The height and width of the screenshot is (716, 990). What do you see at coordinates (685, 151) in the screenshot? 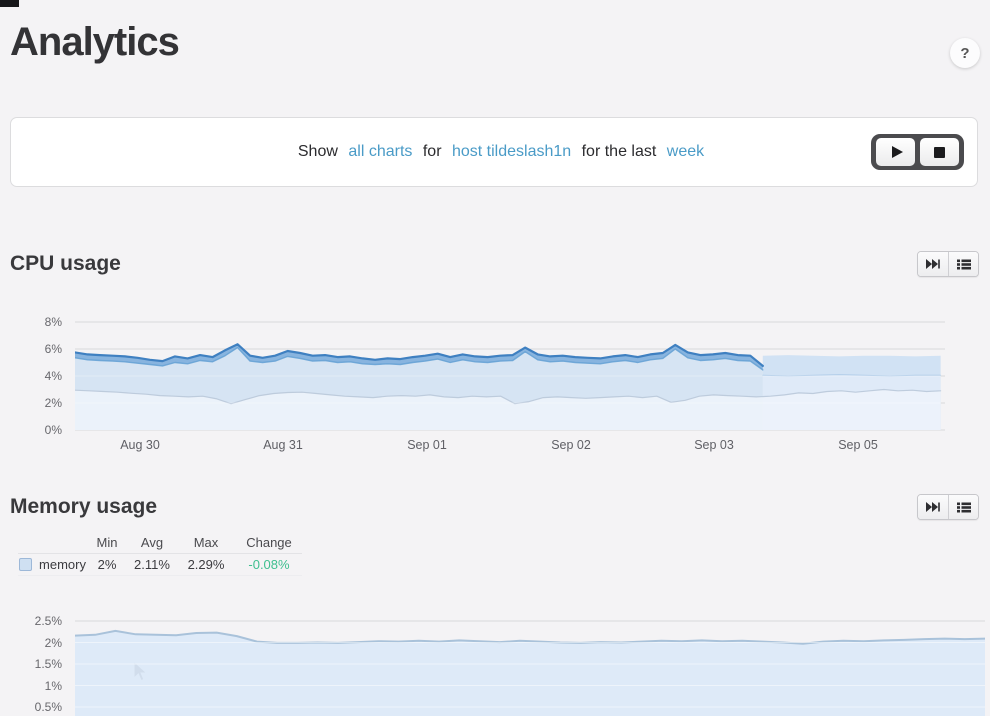
I see `range-link: week` at bounding box center [685, 151].